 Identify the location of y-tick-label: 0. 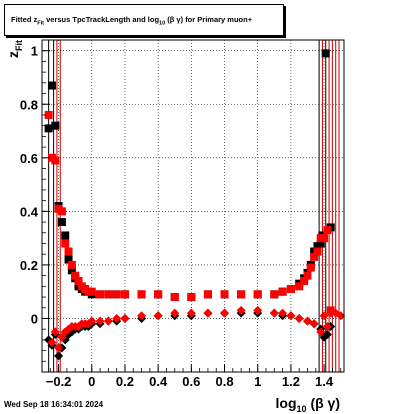
(34, 318).